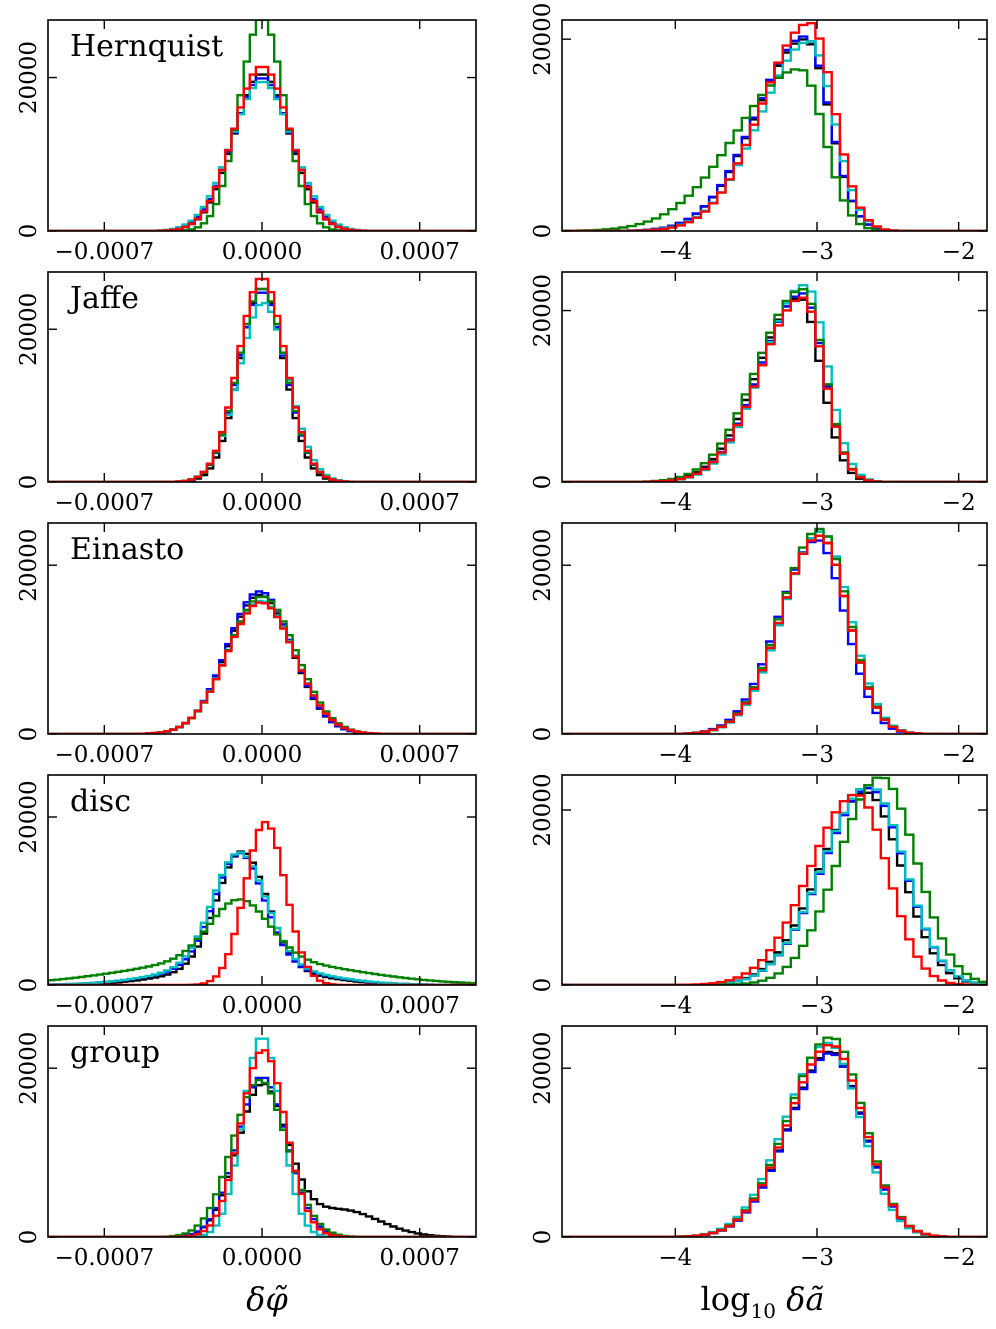  I want to click on hist-disc-phi-green, so click(262, 941).